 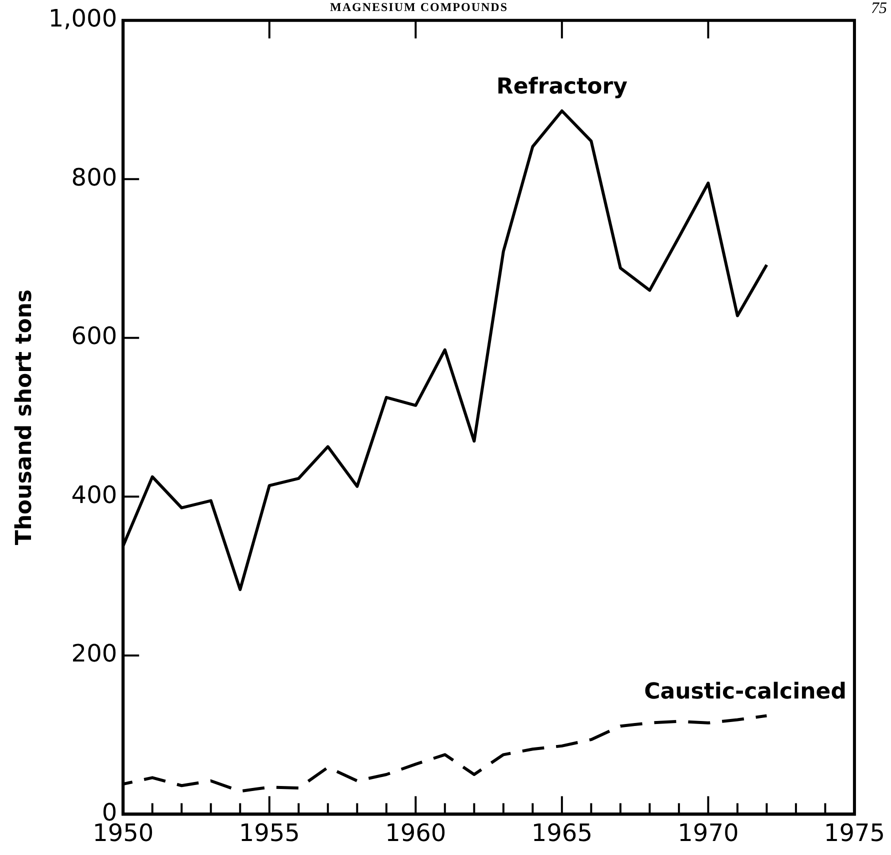 I want to click on x-tick-label: 1970, so click(x=708, y=832).